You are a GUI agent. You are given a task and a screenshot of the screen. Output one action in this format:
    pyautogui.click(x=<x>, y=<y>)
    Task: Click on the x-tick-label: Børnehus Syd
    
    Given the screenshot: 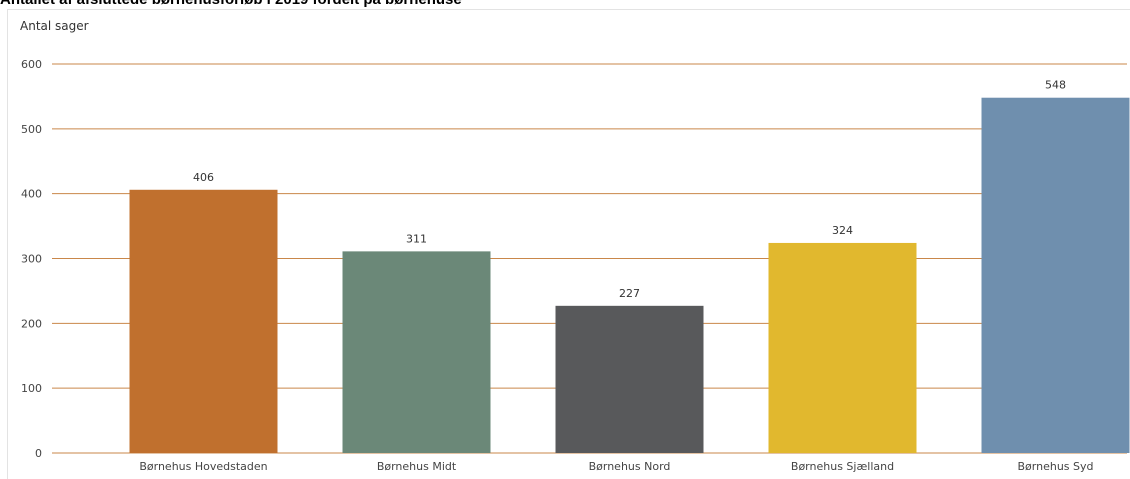 What is the action you would take?
    pyautogui.click(x=1056, y=466)
    